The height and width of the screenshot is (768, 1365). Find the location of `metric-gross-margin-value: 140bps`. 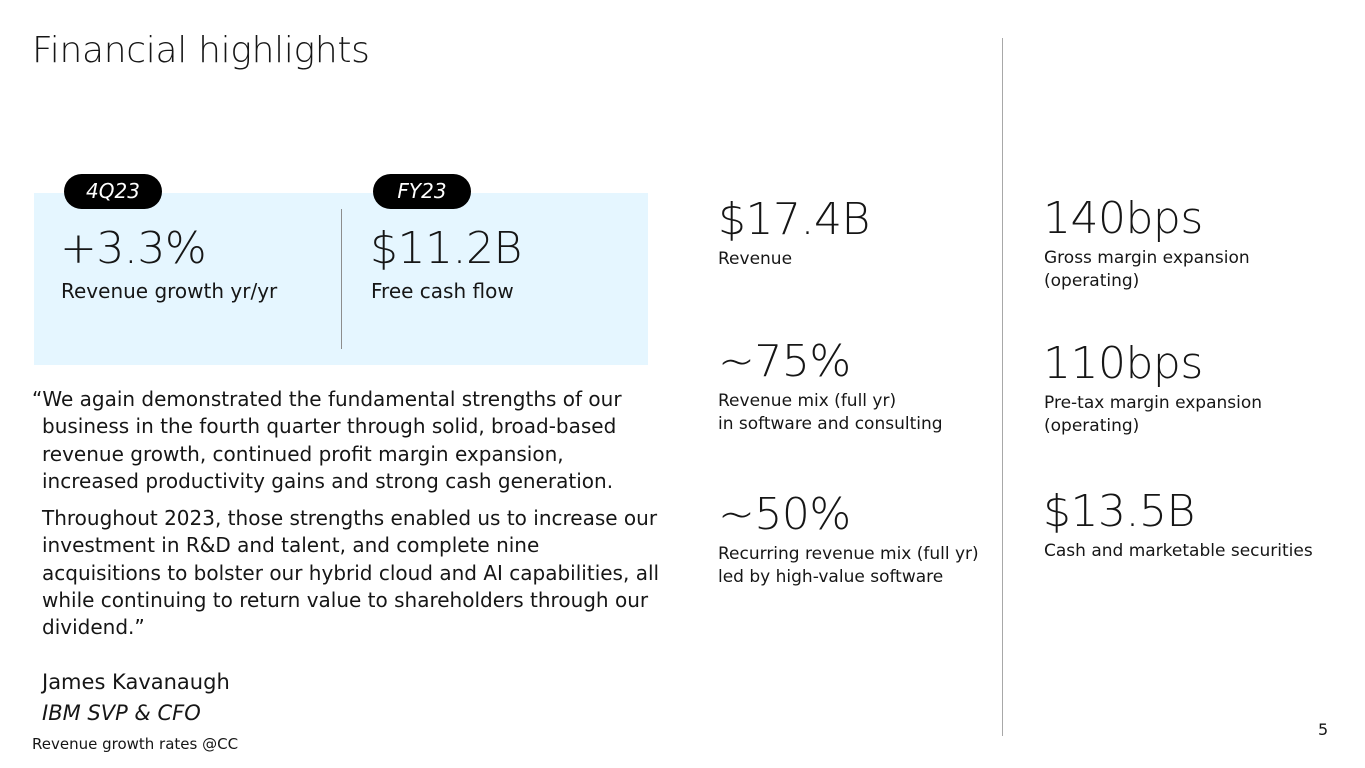

metric-gross-margin-value: 140bps is located at coordinates (1123, 218).